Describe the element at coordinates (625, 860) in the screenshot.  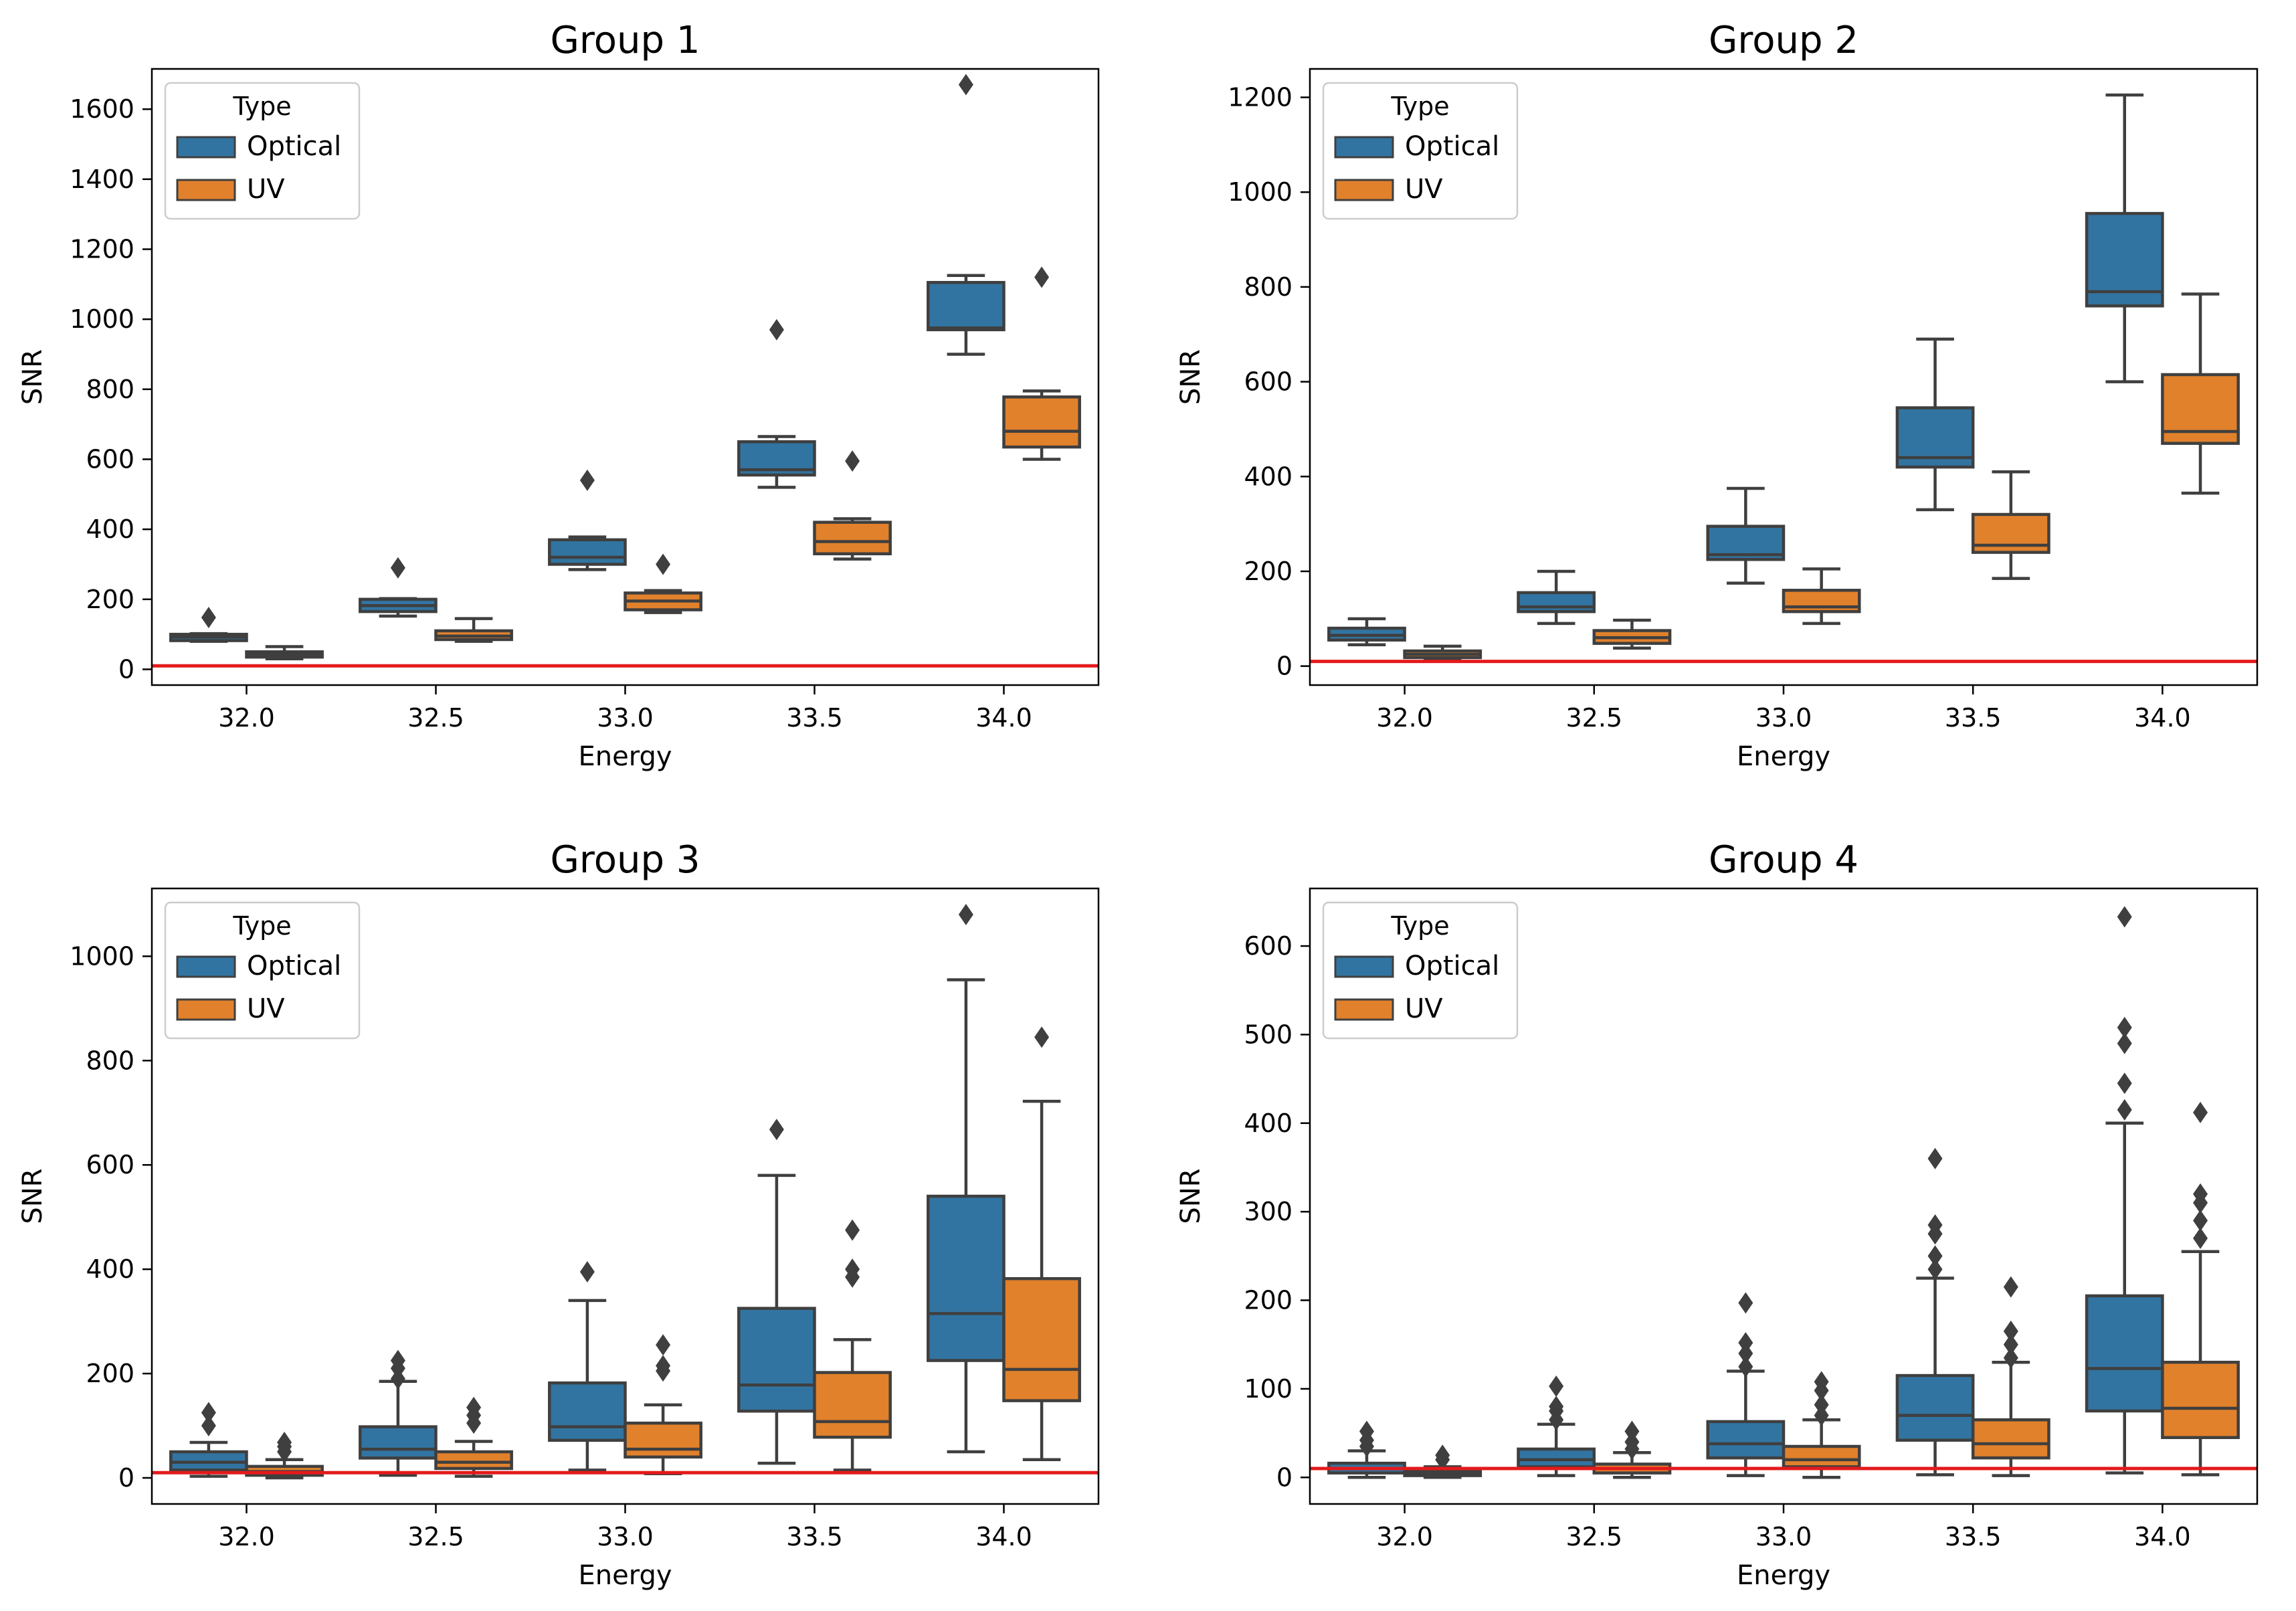
I see `chart-title: Group 3` at that location.